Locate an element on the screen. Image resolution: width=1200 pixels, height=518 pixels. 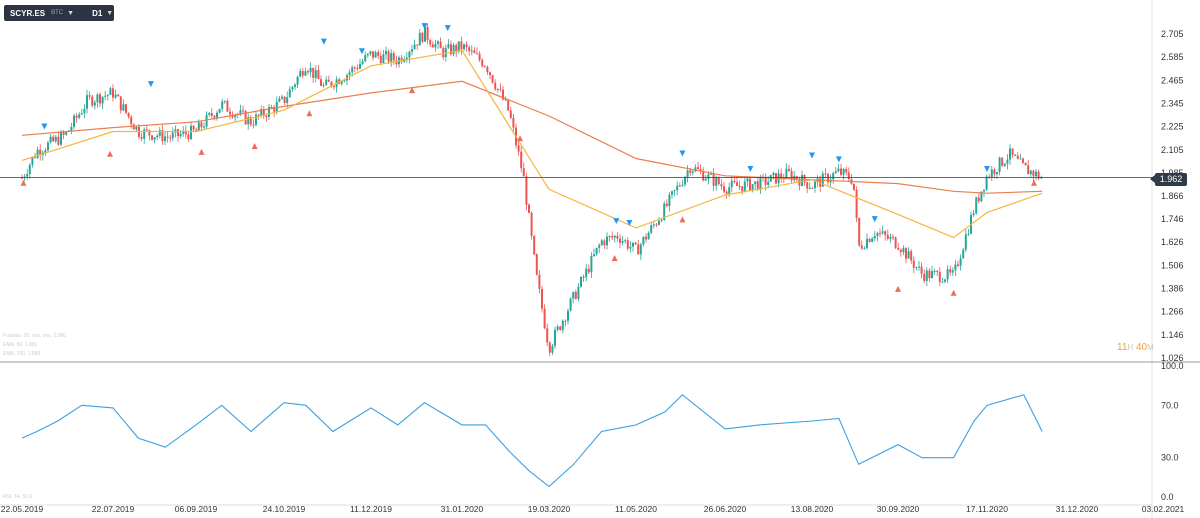
legend-fractals: Fractals, 20, ons, ons, 0.000 is located at coordinates (35, 336).